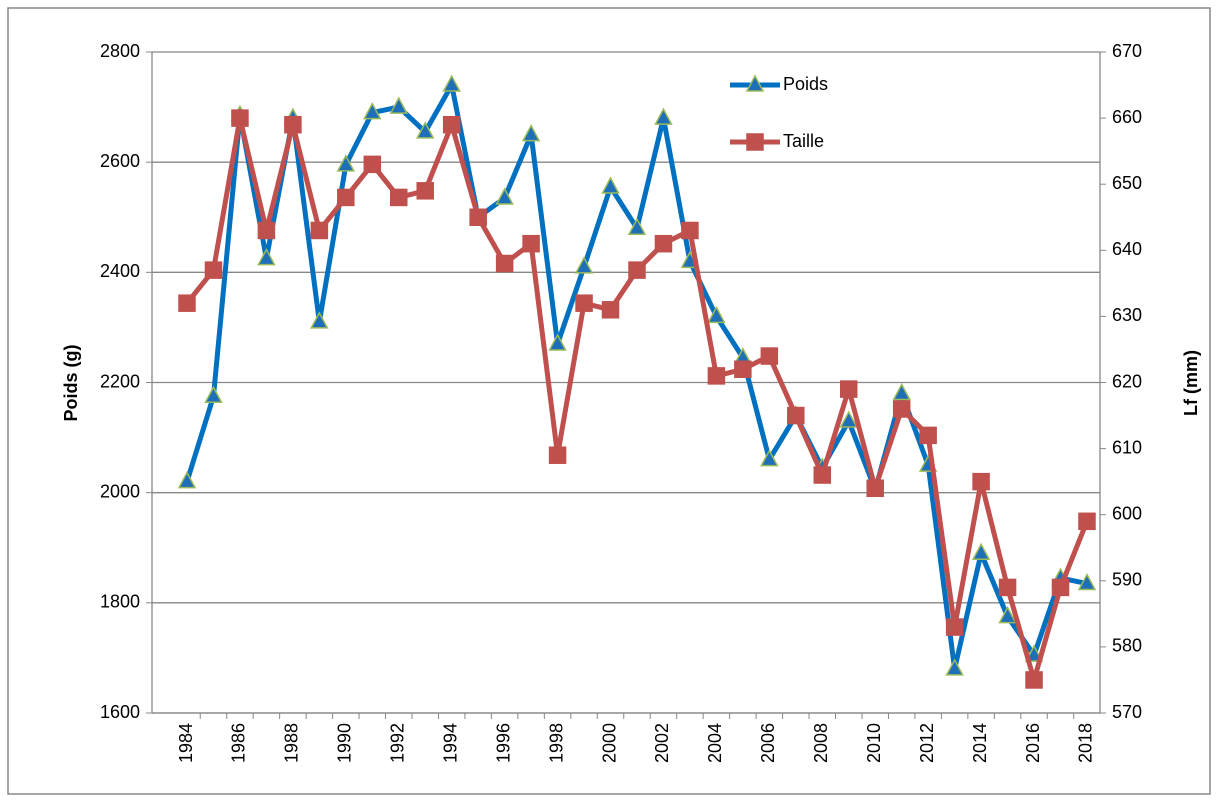 The height and width of the screenshot is (801, 1218). Describe the element at coordinates (120, 712) in the screenshot. I see `y-tick-label: 1600` at that location.